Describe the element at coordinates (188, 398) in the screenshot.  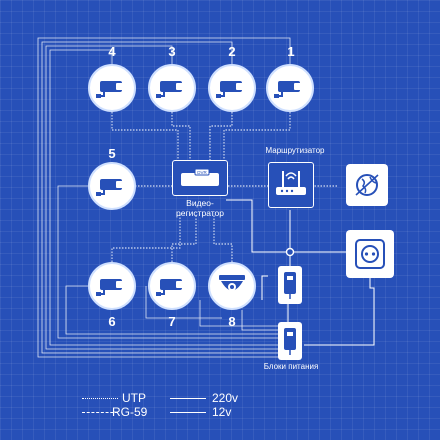
I see `legend-220v-line` at that location.